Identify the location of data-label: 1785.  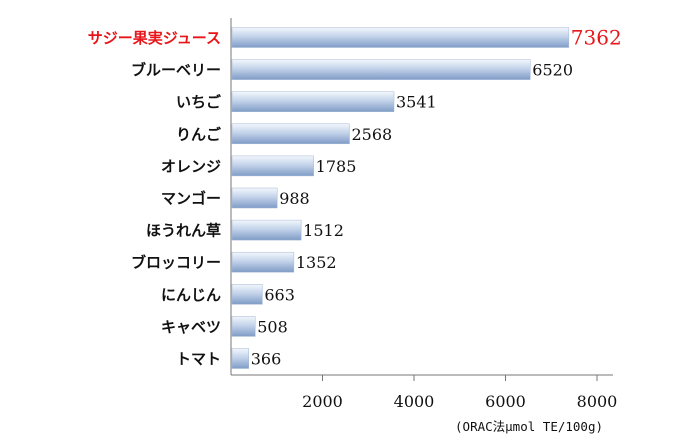
(336, 166).